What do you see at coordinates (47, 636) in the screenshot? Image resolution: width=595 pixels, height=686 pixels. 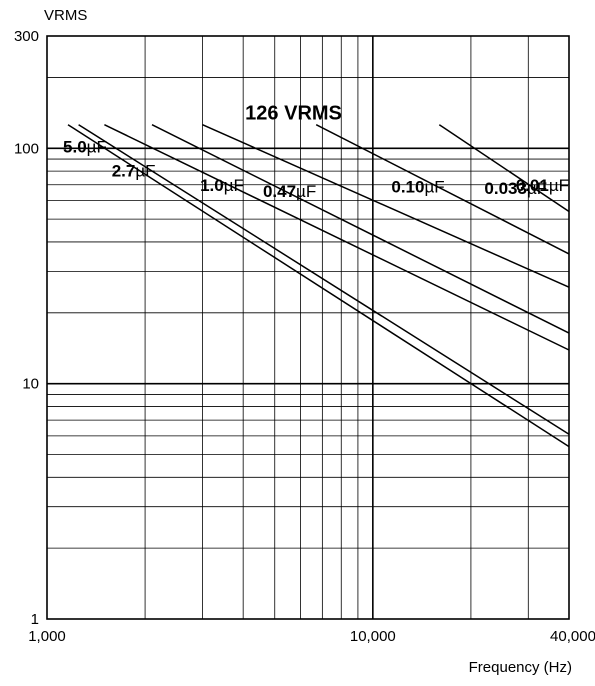 I see `x-tick-label-1000: 1,000` at bounding box center [47, 636].